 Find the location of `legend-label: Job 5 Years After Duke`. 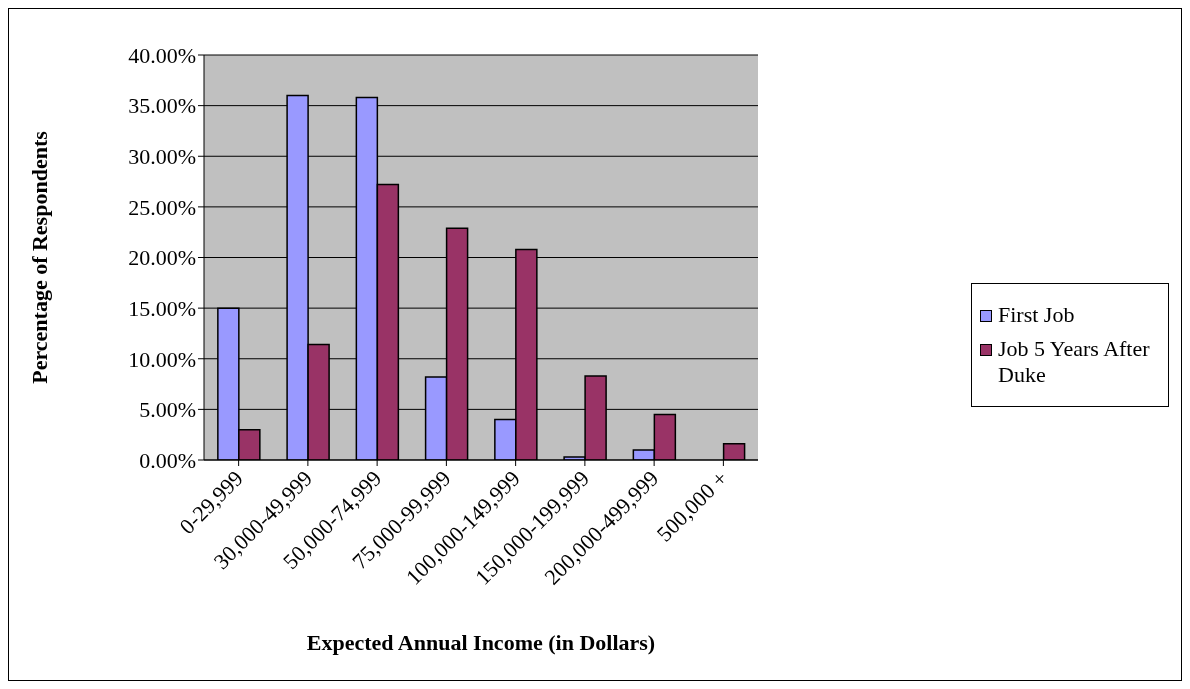

legend-label: Job 5 Years After Duke is located at coordinates (1074, 361).